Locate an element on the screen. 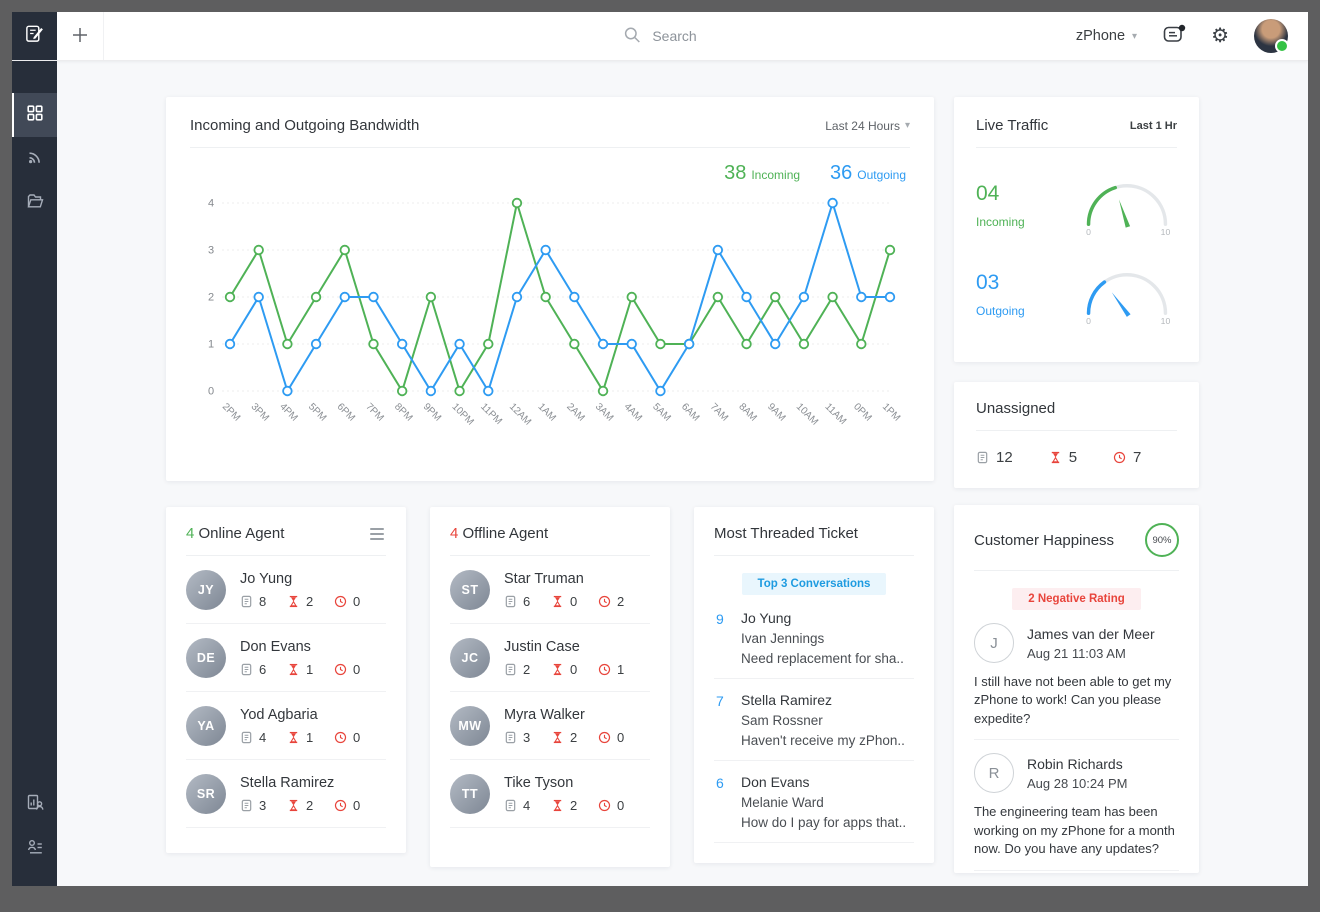 The height and width of the screenshot is (912, 1320). ticket-agent: Jo Yung is located at coordinates (766, 618).